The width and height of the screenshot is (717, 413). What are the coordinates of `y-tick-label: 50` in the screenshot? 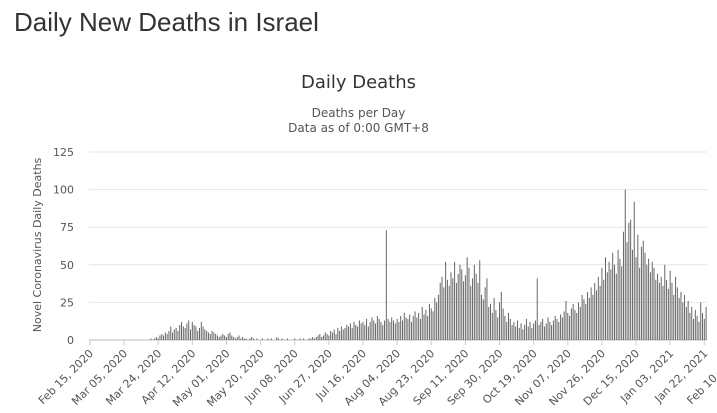 It's located at (67, 265).